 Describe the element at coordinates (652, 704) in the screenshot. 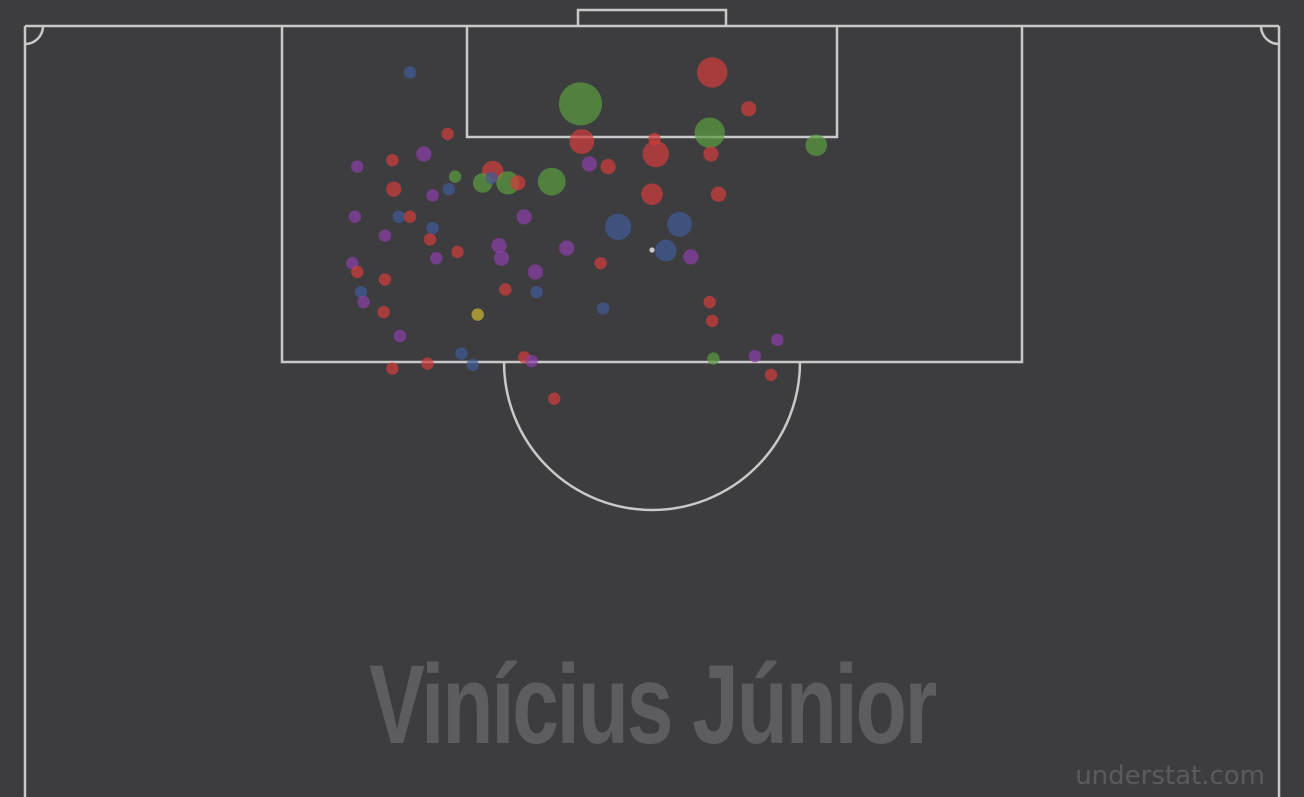

I see `player-name: Vinícius Júnior` at that location.